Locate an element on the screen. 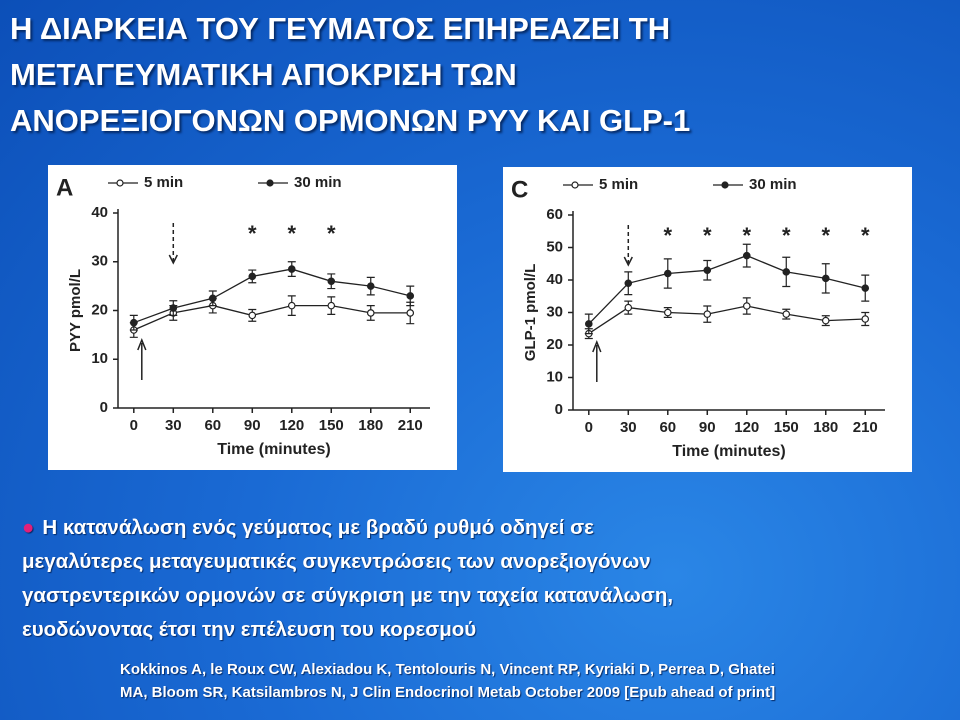  title-line: Η ΔΙΑΡΚΕΙΑ ΤΟΥ ΓΕΥΜΑΤΟΣ ΕΠΗΡΕΑΖΕΙ ΤΗ is located at coordinates (340, 28).